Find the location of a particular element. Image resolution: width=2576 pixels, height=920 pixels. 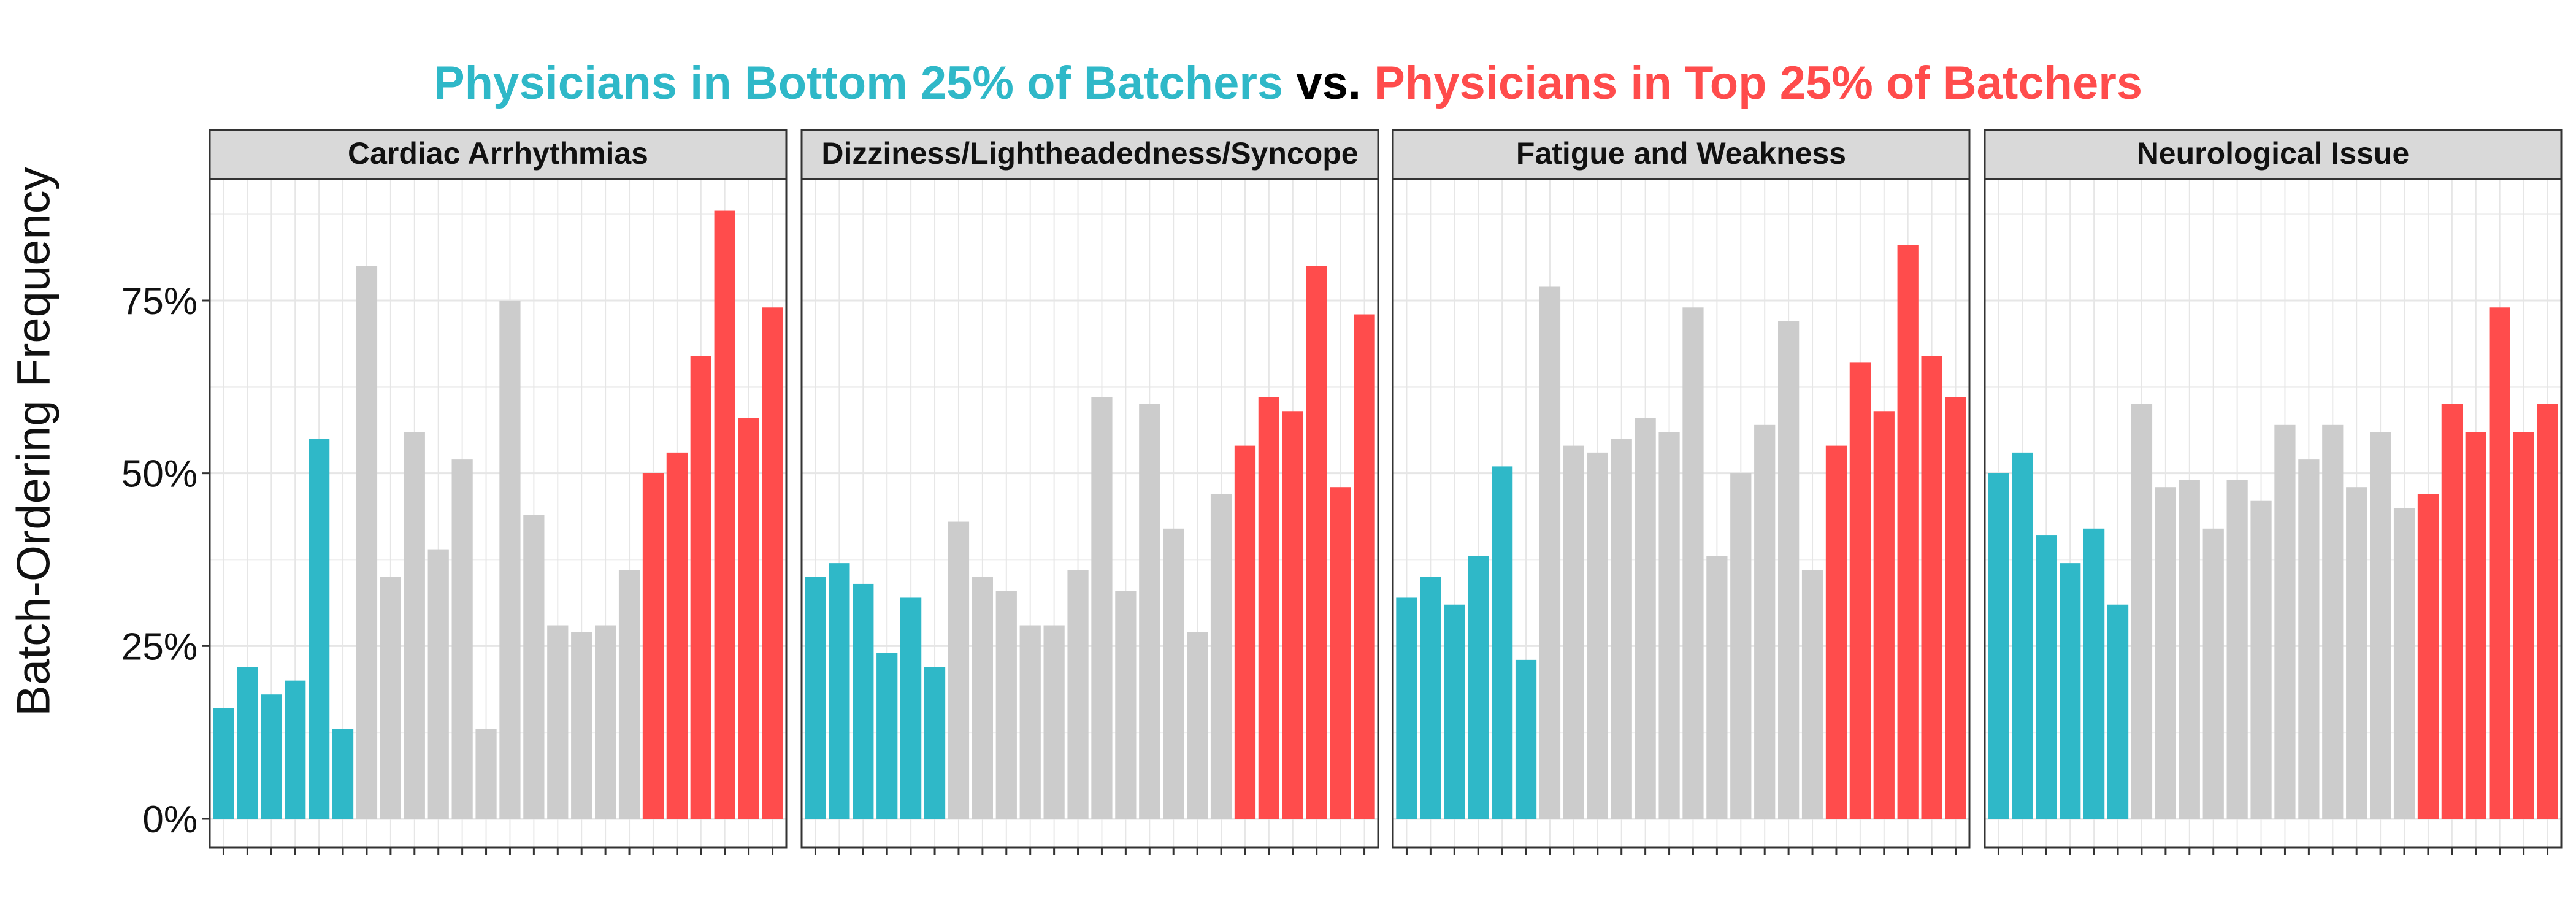

title-vs: vs. is located at coordinates (1328, 83).